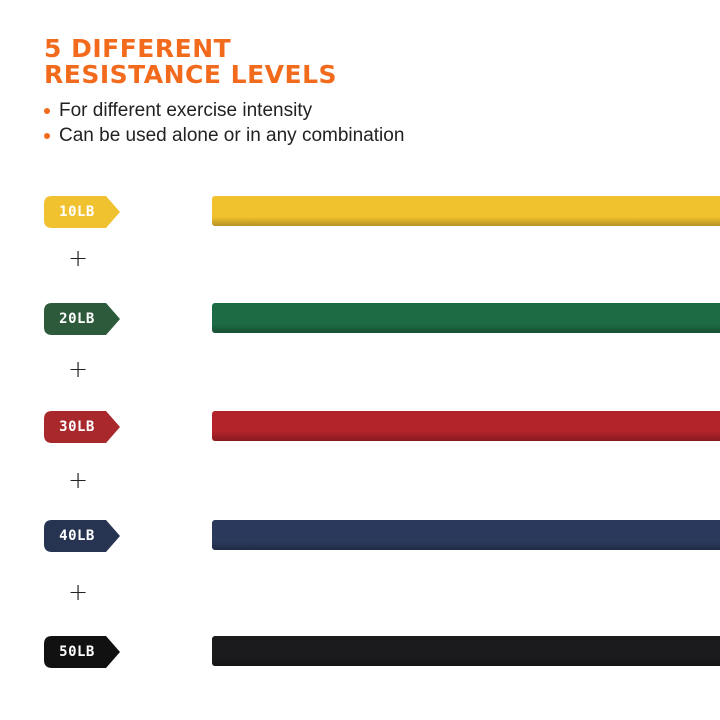  What do you see at coordinates (191, 74) in the screenshot?
I see `heading-line-2: RESISTANCE LEVELS` at bounding box center [191, 74].